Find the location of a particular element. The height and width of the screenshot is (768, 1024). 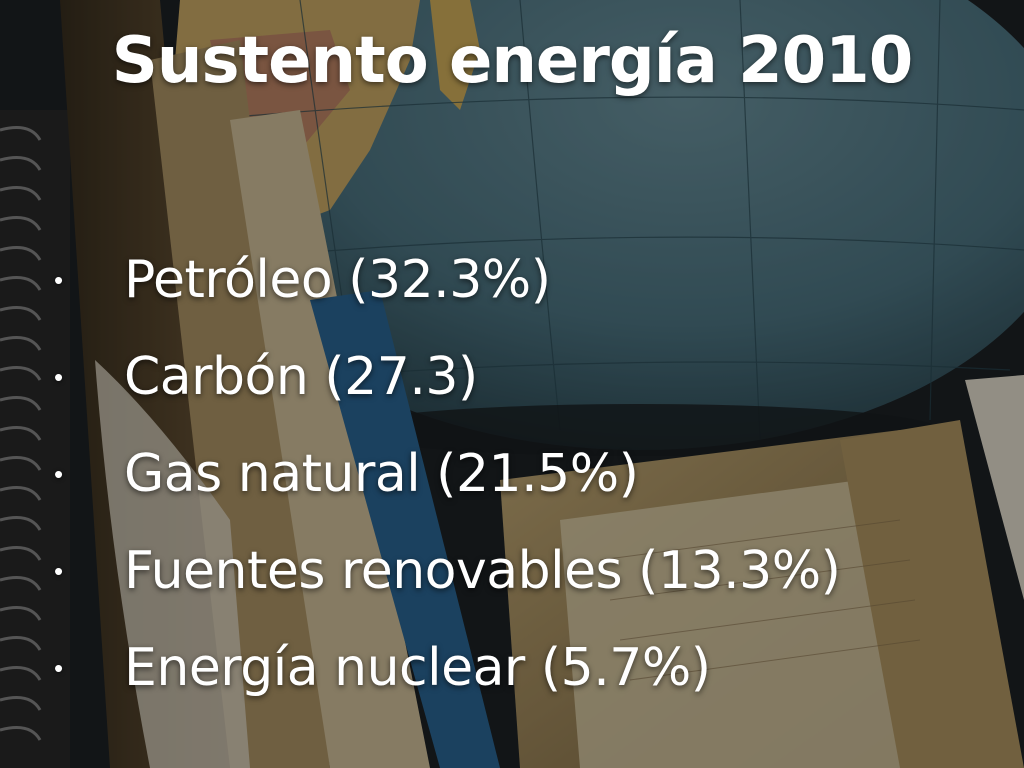

bullet-text: Energía nuclear (5.7%) is located at coordinates (417, 668).